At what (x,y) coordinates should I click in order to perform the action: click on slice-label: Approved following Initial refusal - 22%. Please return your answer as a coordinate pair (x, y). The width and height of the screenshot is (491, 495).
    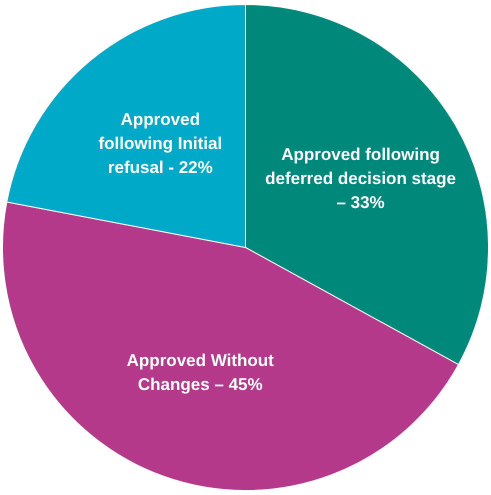
    Looking at the image, I should click on (160, 144).